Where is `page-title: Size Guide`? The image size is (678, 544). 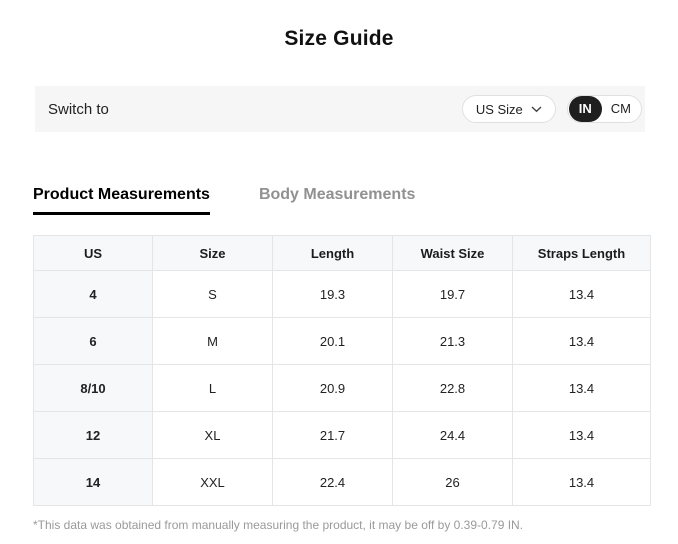 page-title: Size Guide is located at coordinates (339, 38).